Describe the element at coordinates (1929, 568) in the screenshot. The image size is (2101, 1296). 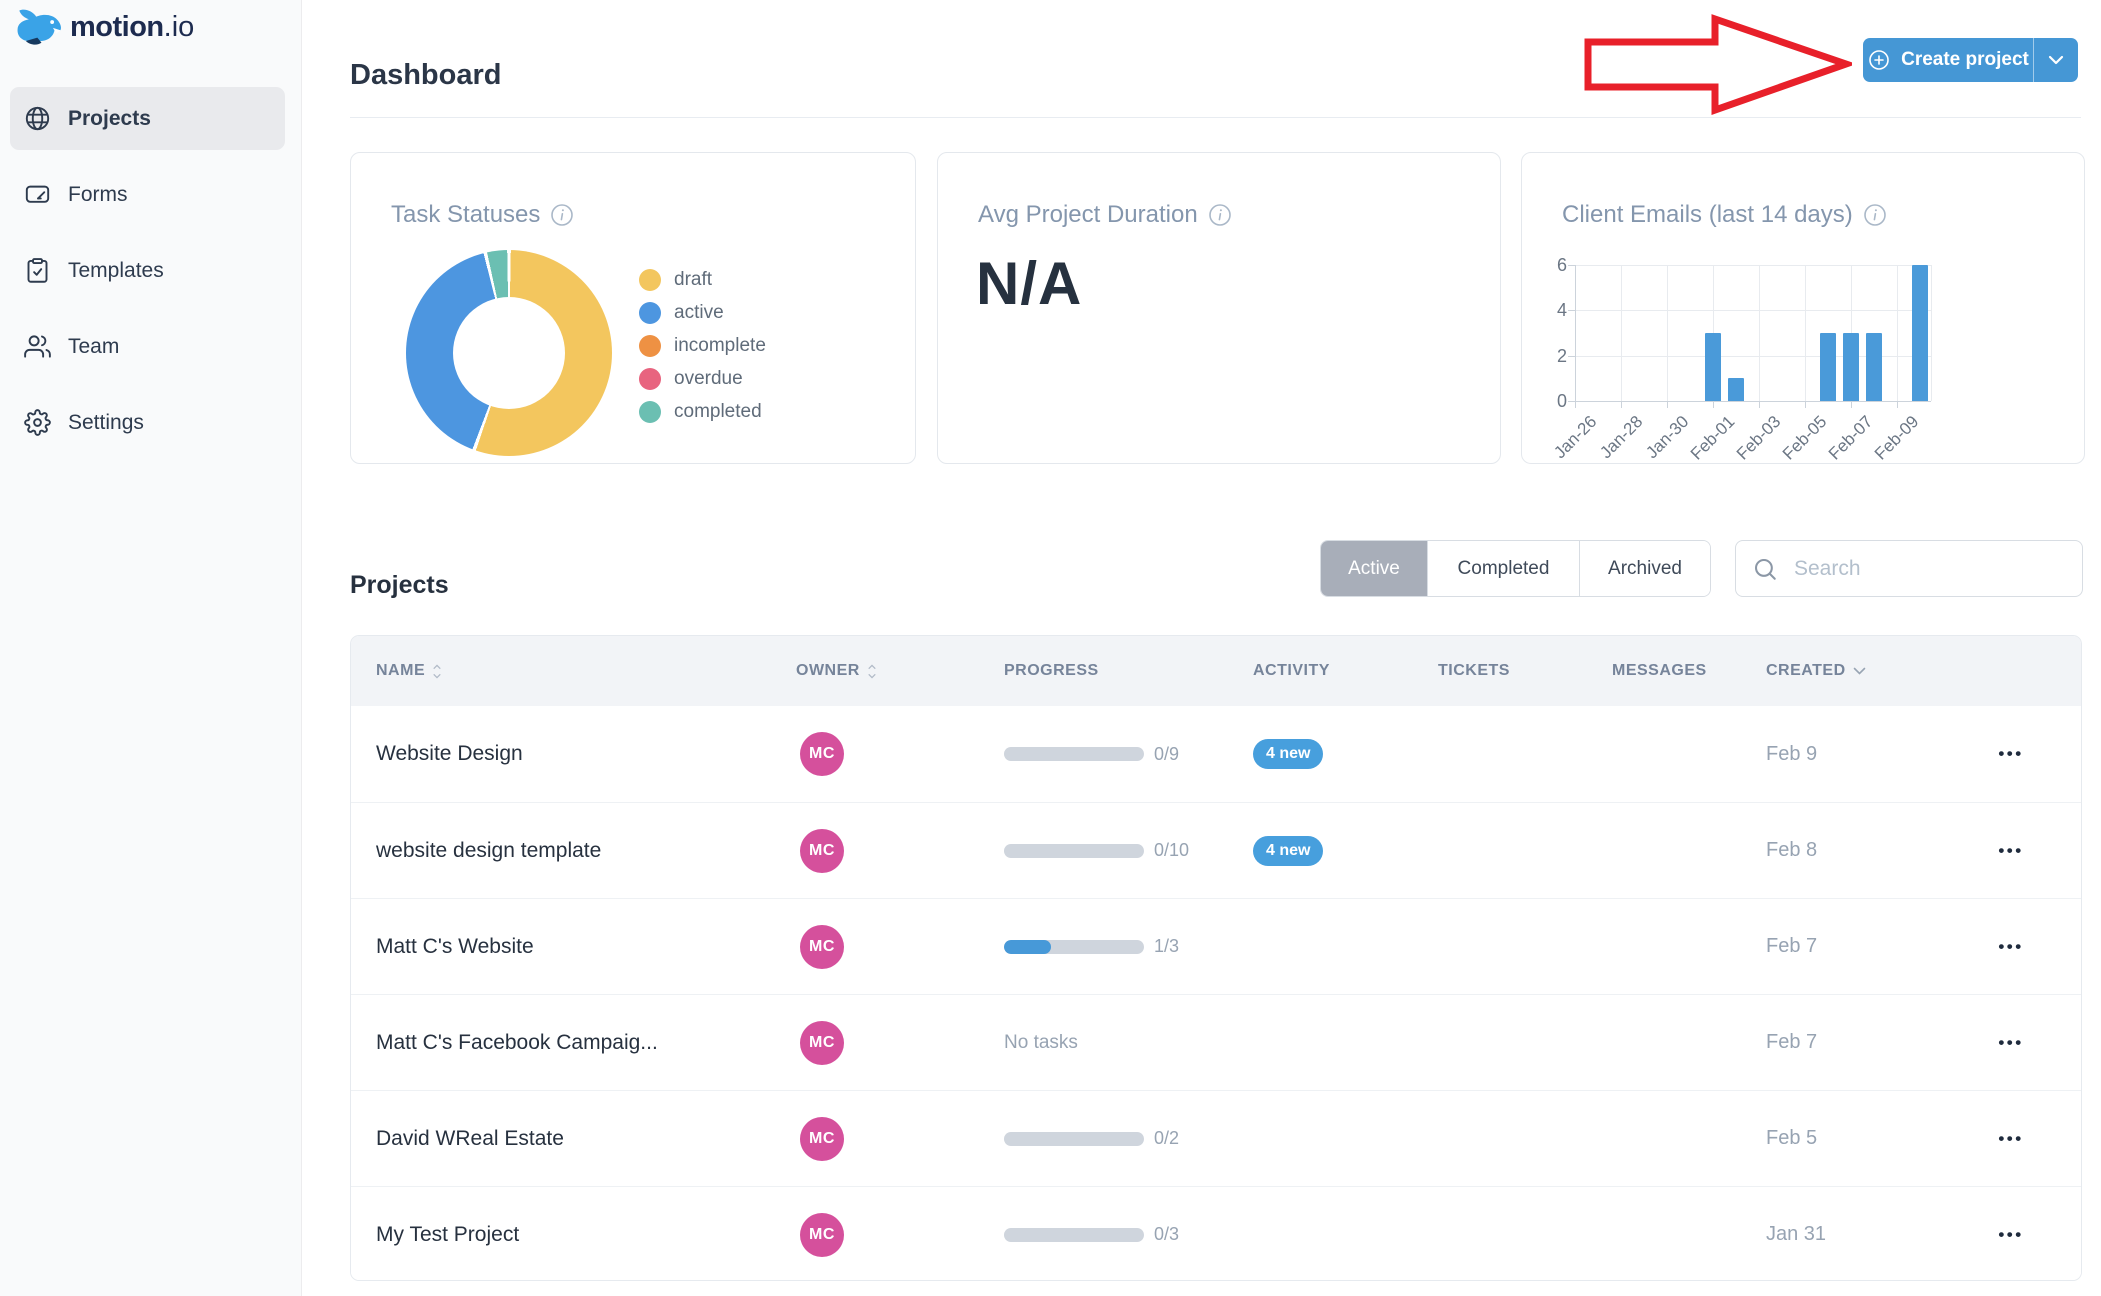
I see `search-input` at that location.